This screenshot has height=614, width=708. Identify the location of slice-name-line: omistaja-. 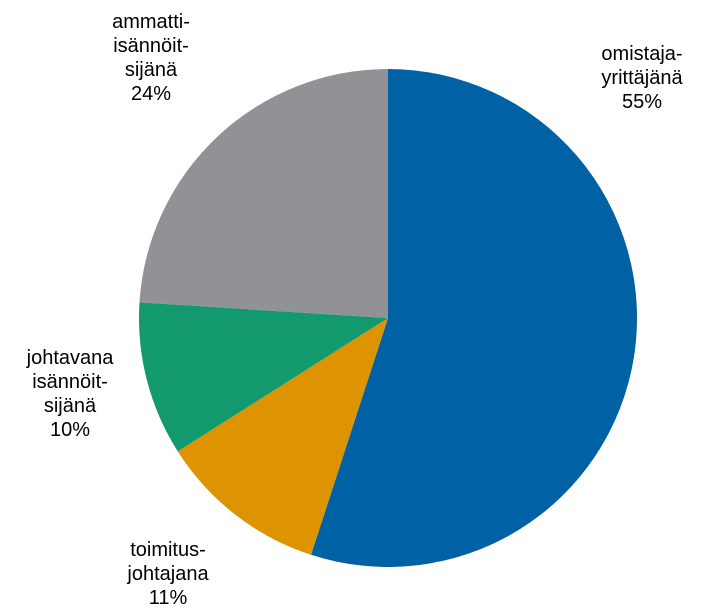
(641, 54).